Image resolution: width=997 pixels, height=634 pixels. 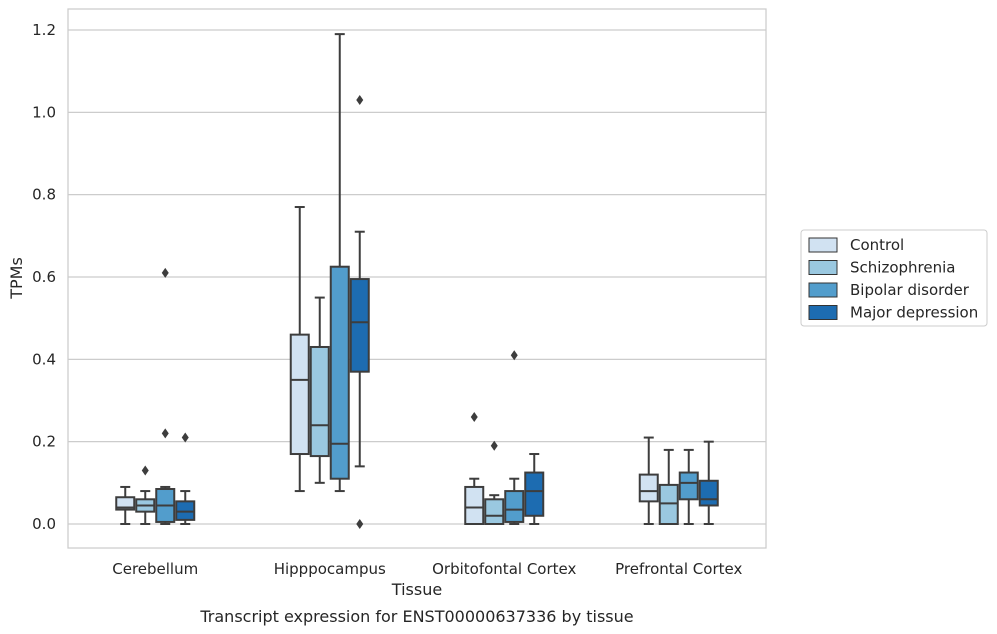 What do you see at coordinates (155, 569) in the screenshot?
I see `x-tick-label: Cerebellum` at bounding box center [155, 569].